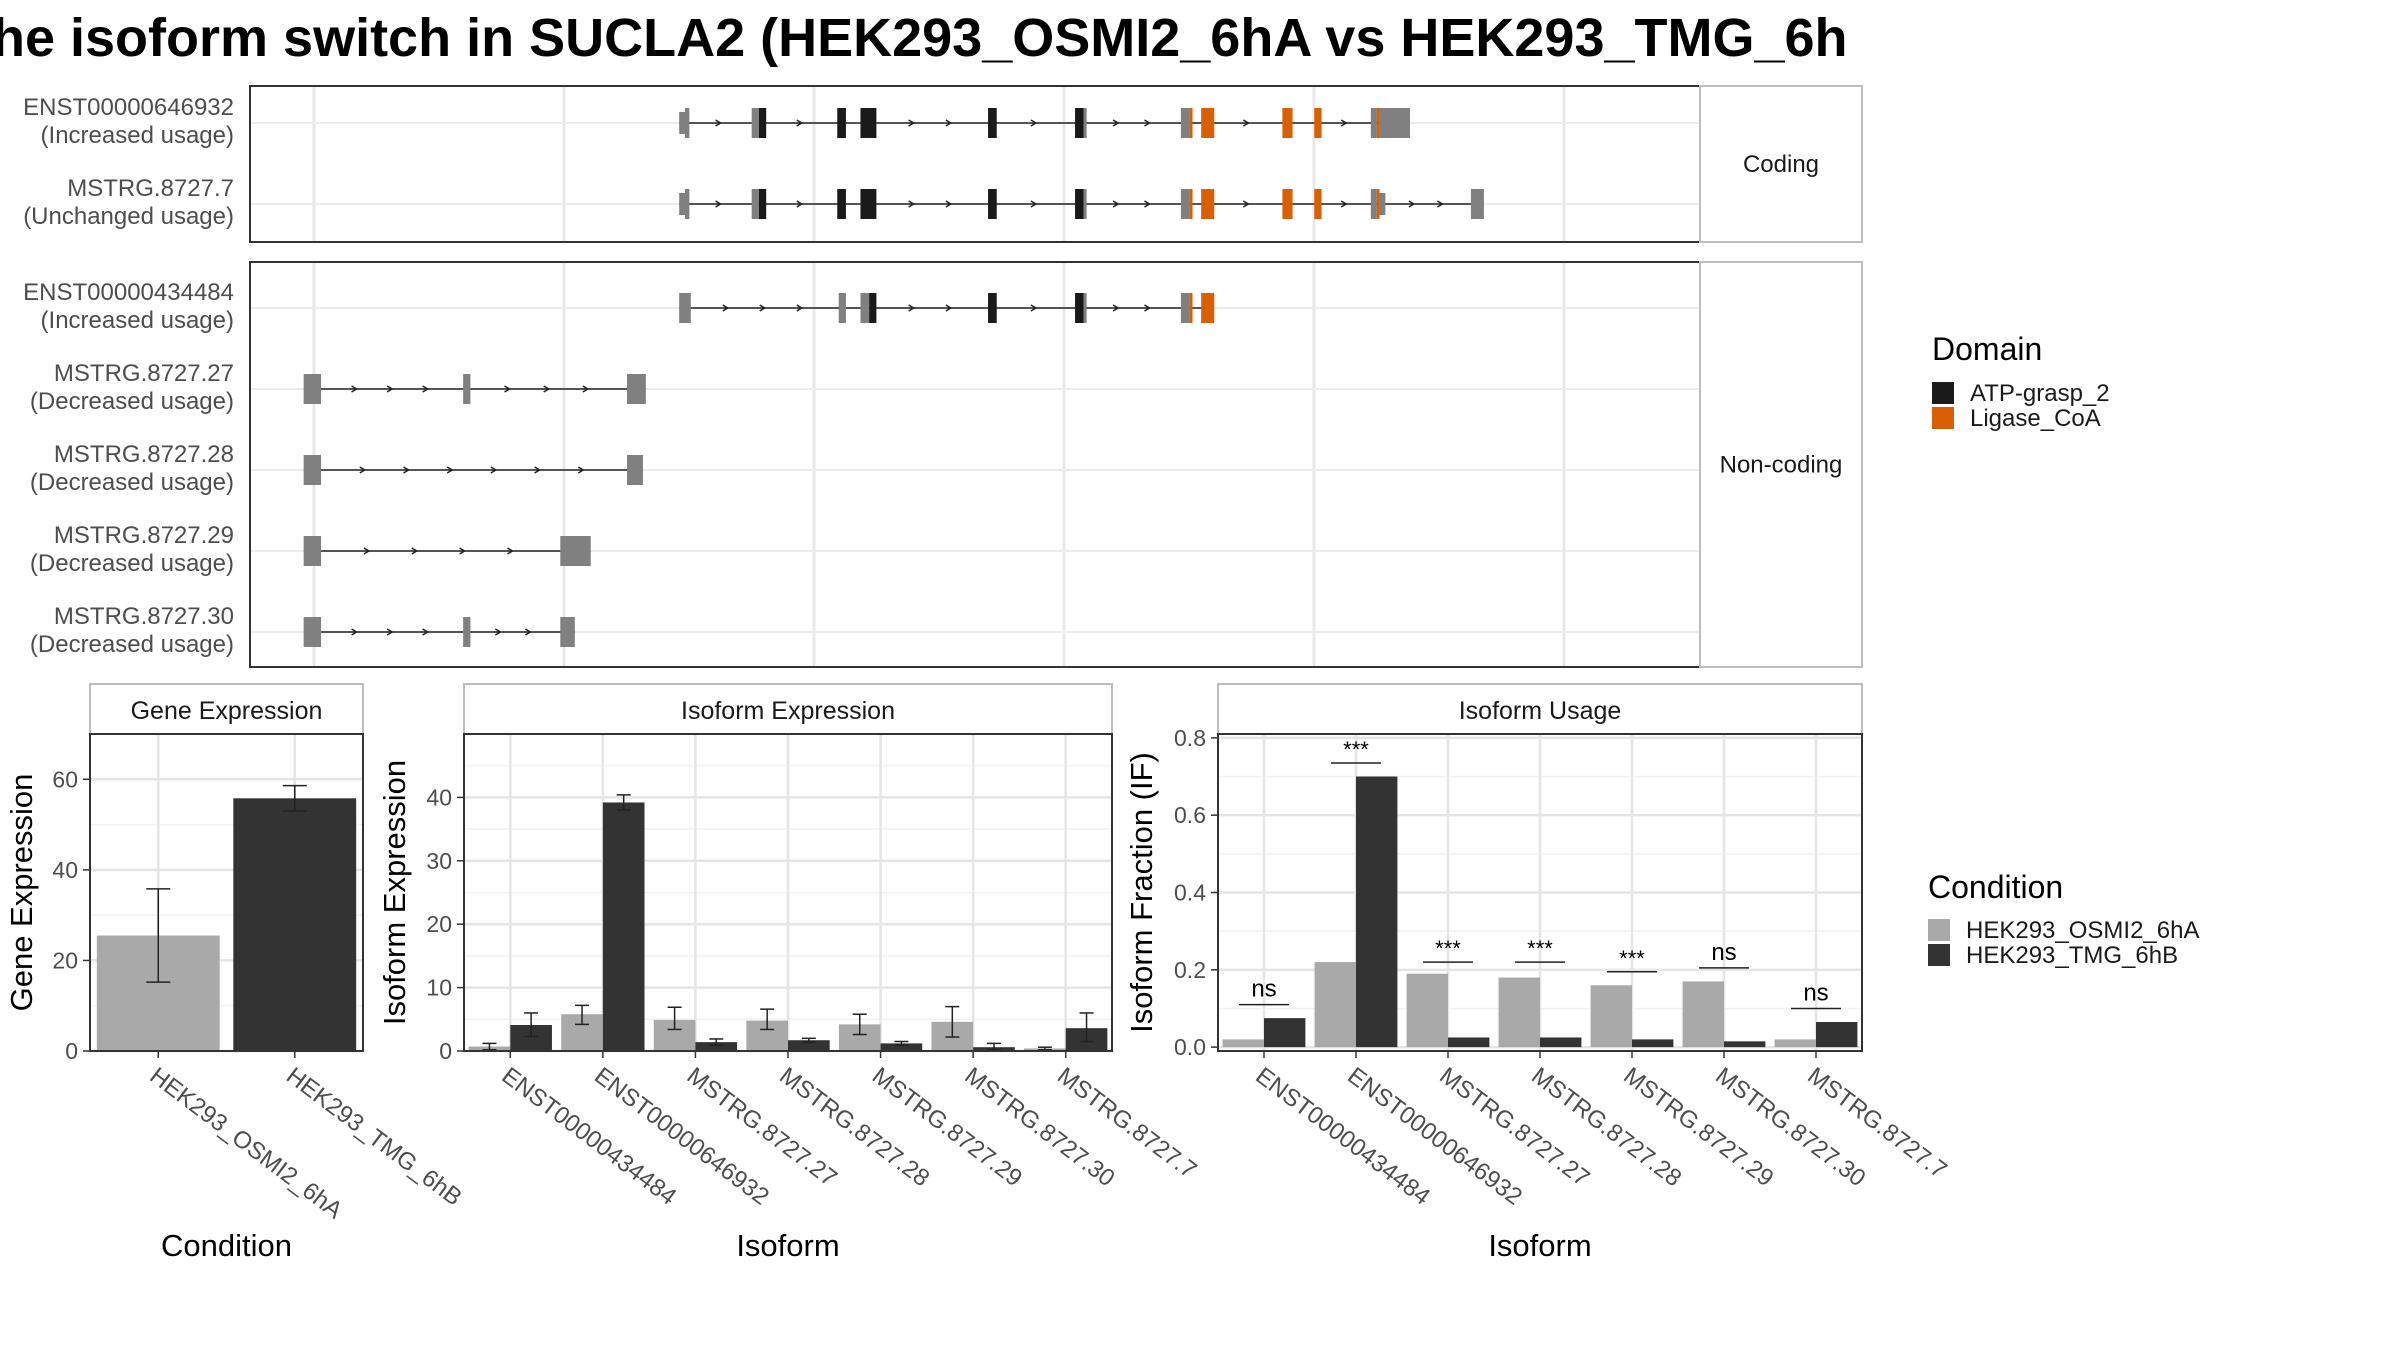 The width and height of the screenshot is (2400, 1350). Describe the element at coordinates (1781, 164) in the screenshot. I see `facet-label: Coding` at that location.